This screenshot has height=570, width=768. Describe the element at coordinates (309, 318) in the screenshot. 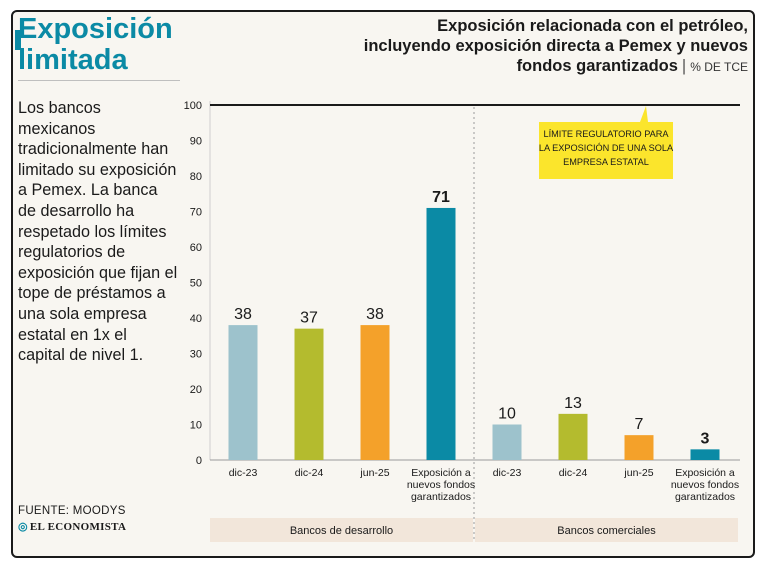

I see `bar-value-label: 37` at that location.